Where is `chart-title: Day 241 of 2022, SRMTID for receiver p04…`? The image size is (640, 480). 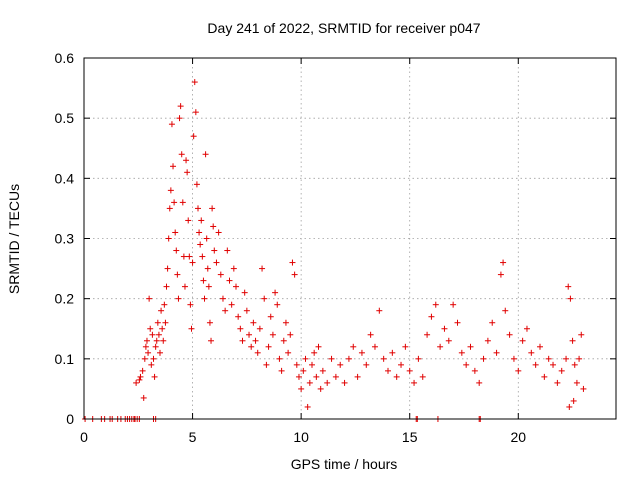 chart-title: Day 241 of 2022, SRMTID for receiver p04… is located at coordinates (343, 28).